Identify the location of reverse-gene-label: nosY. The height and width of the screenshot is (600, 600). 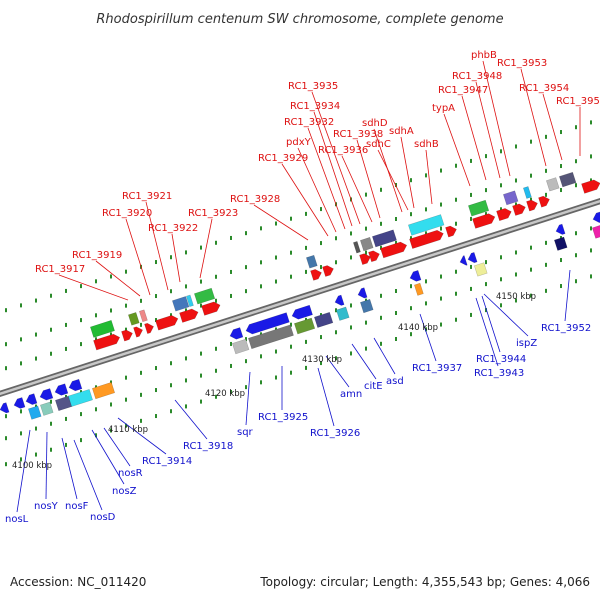
(46, 506).